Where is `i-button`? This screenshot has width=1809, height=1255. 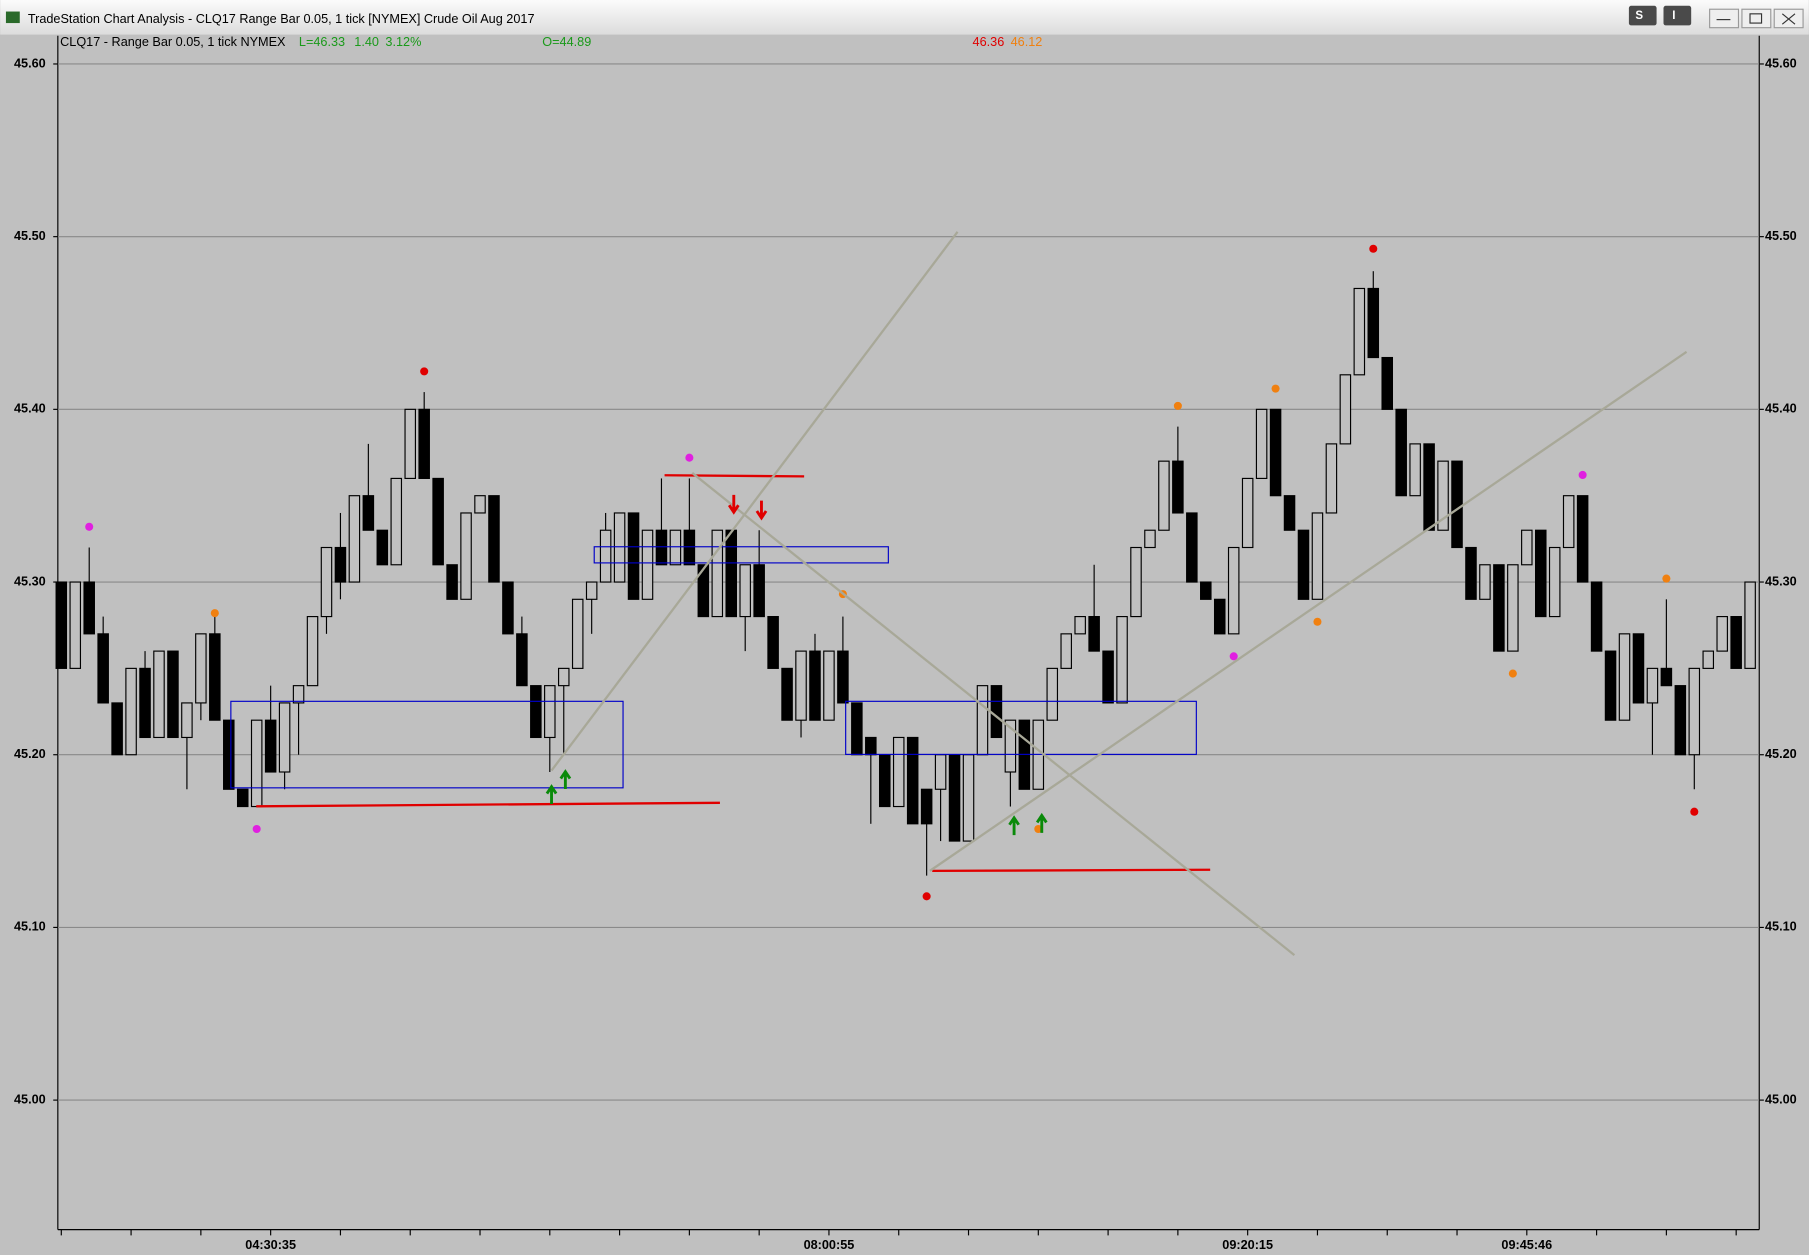 i-button is located at coordinates (1677, 15).